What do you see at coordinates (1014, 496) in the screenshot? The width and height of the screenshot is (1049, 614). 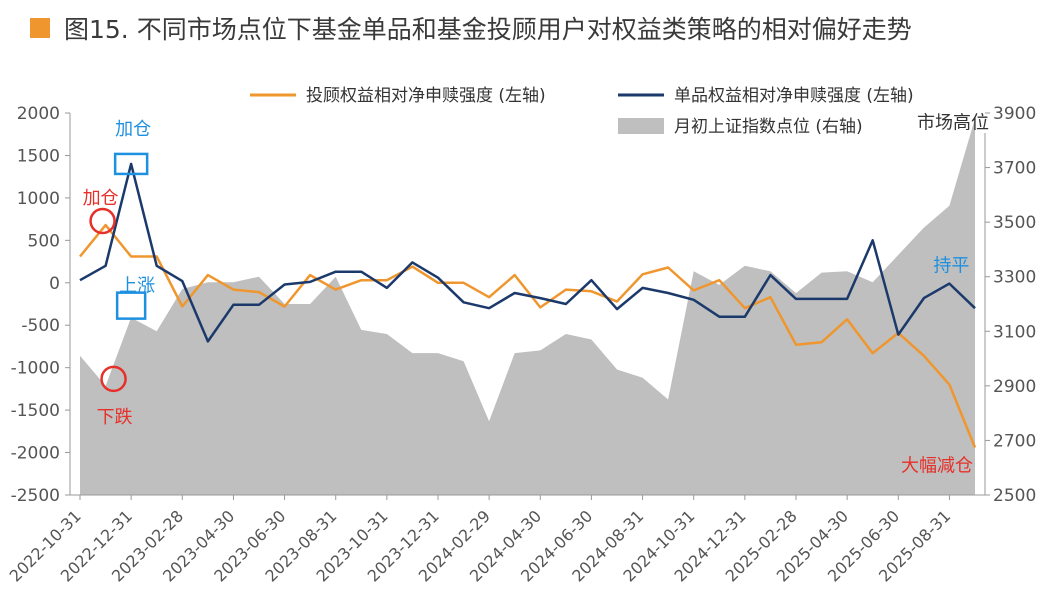 I see `right-axis-tick-label: 2500` at bounding box center [1014, 496].